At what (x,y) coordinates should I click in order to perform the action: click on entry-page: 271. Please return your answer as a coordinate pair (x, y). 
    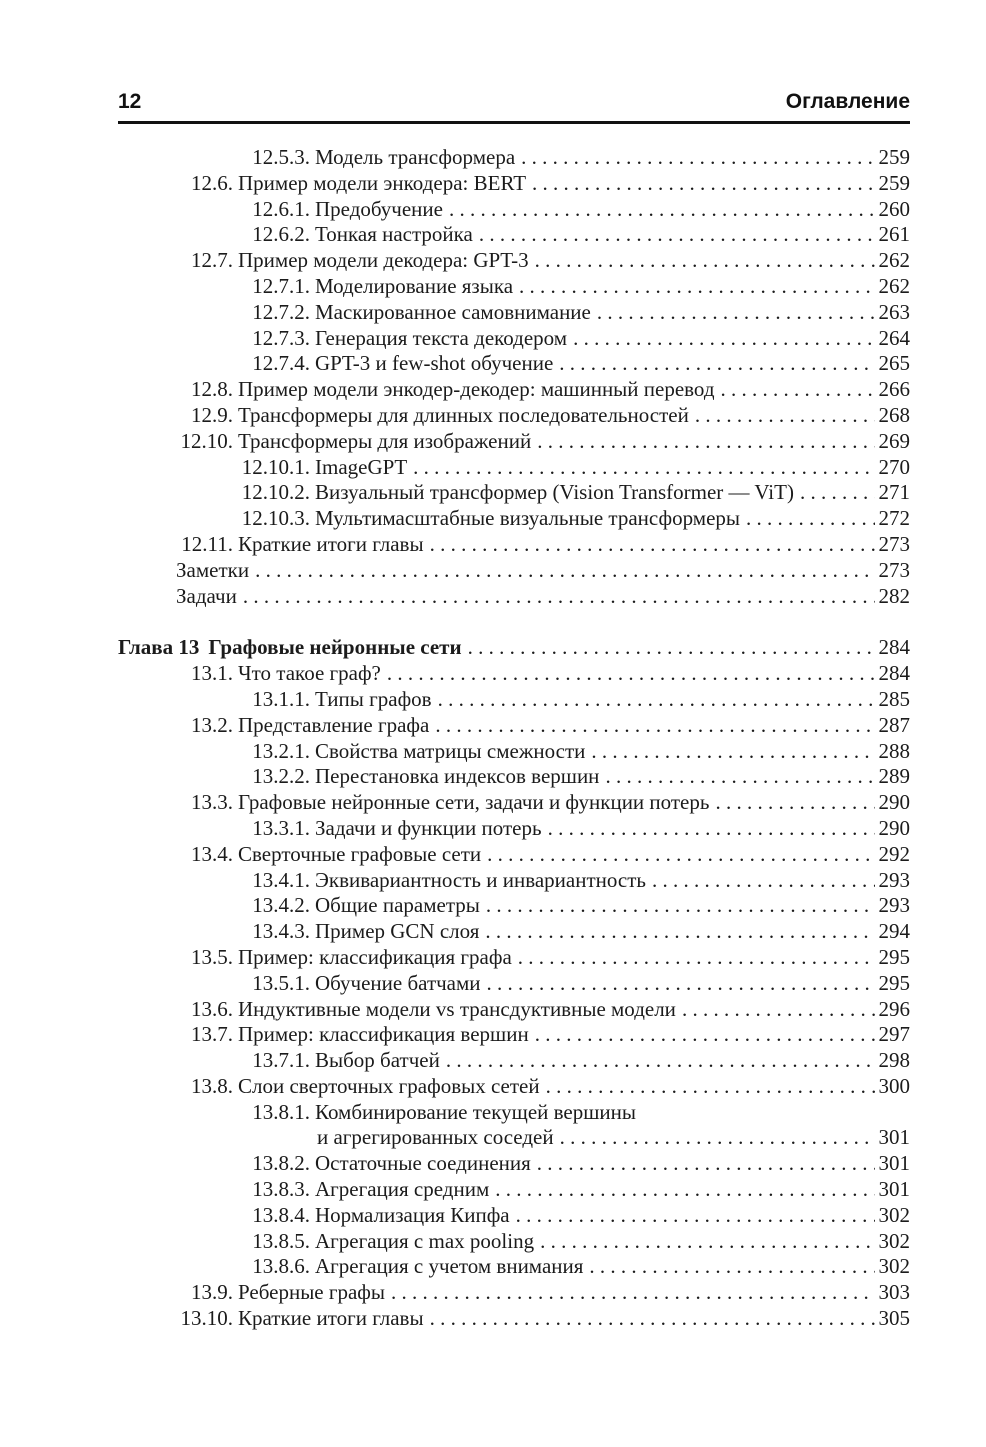
    Looking at the image, I should click on (894, 492).